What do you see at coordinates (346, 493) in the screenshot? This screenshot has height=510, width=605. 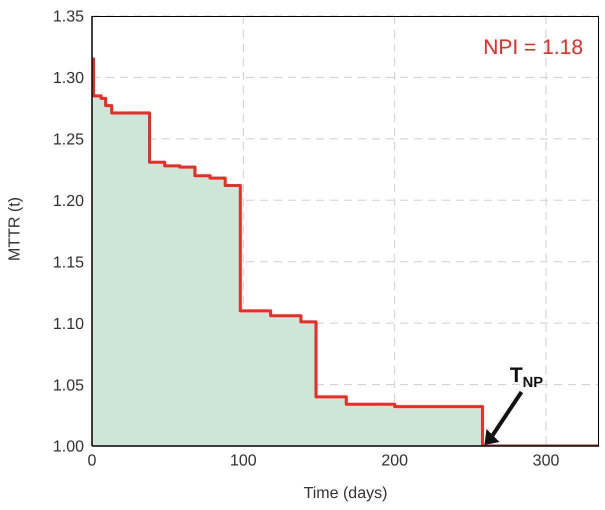 I see `x-axis-title: Time (days)` at bounding box center [346, 493].